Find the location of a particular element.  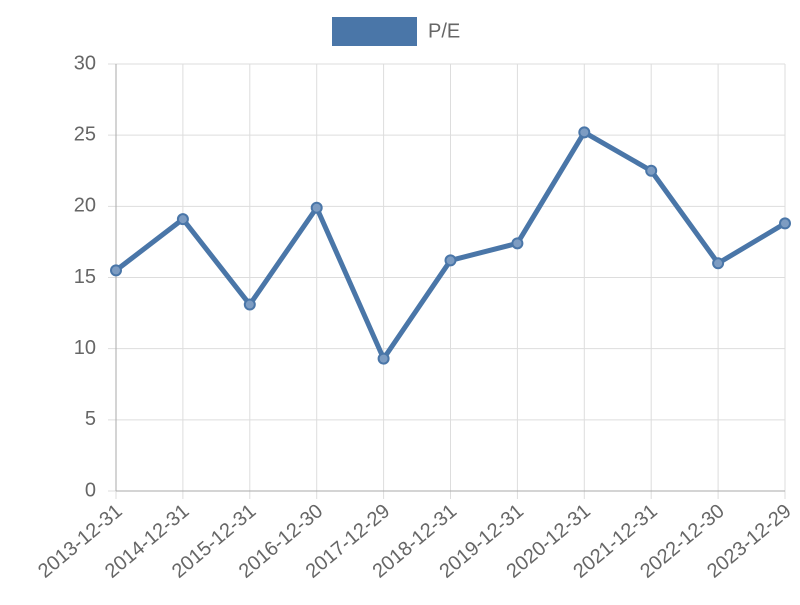

y-tick-label: 5 is located at coordinates (90, 419).